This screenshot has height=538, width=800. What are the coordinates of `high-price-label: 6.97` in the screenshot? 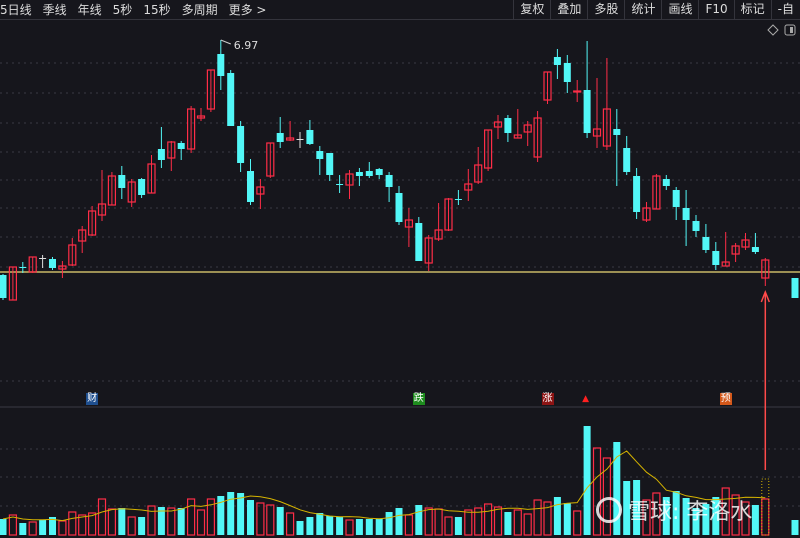 It's located at (246, 45).